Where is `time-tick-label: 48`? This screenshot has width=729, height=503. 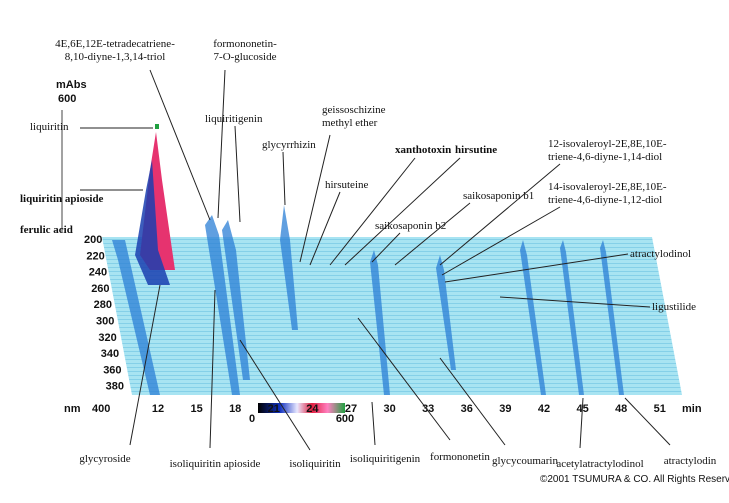
time-tick-label: 48 is located at coordinates (621, 409).